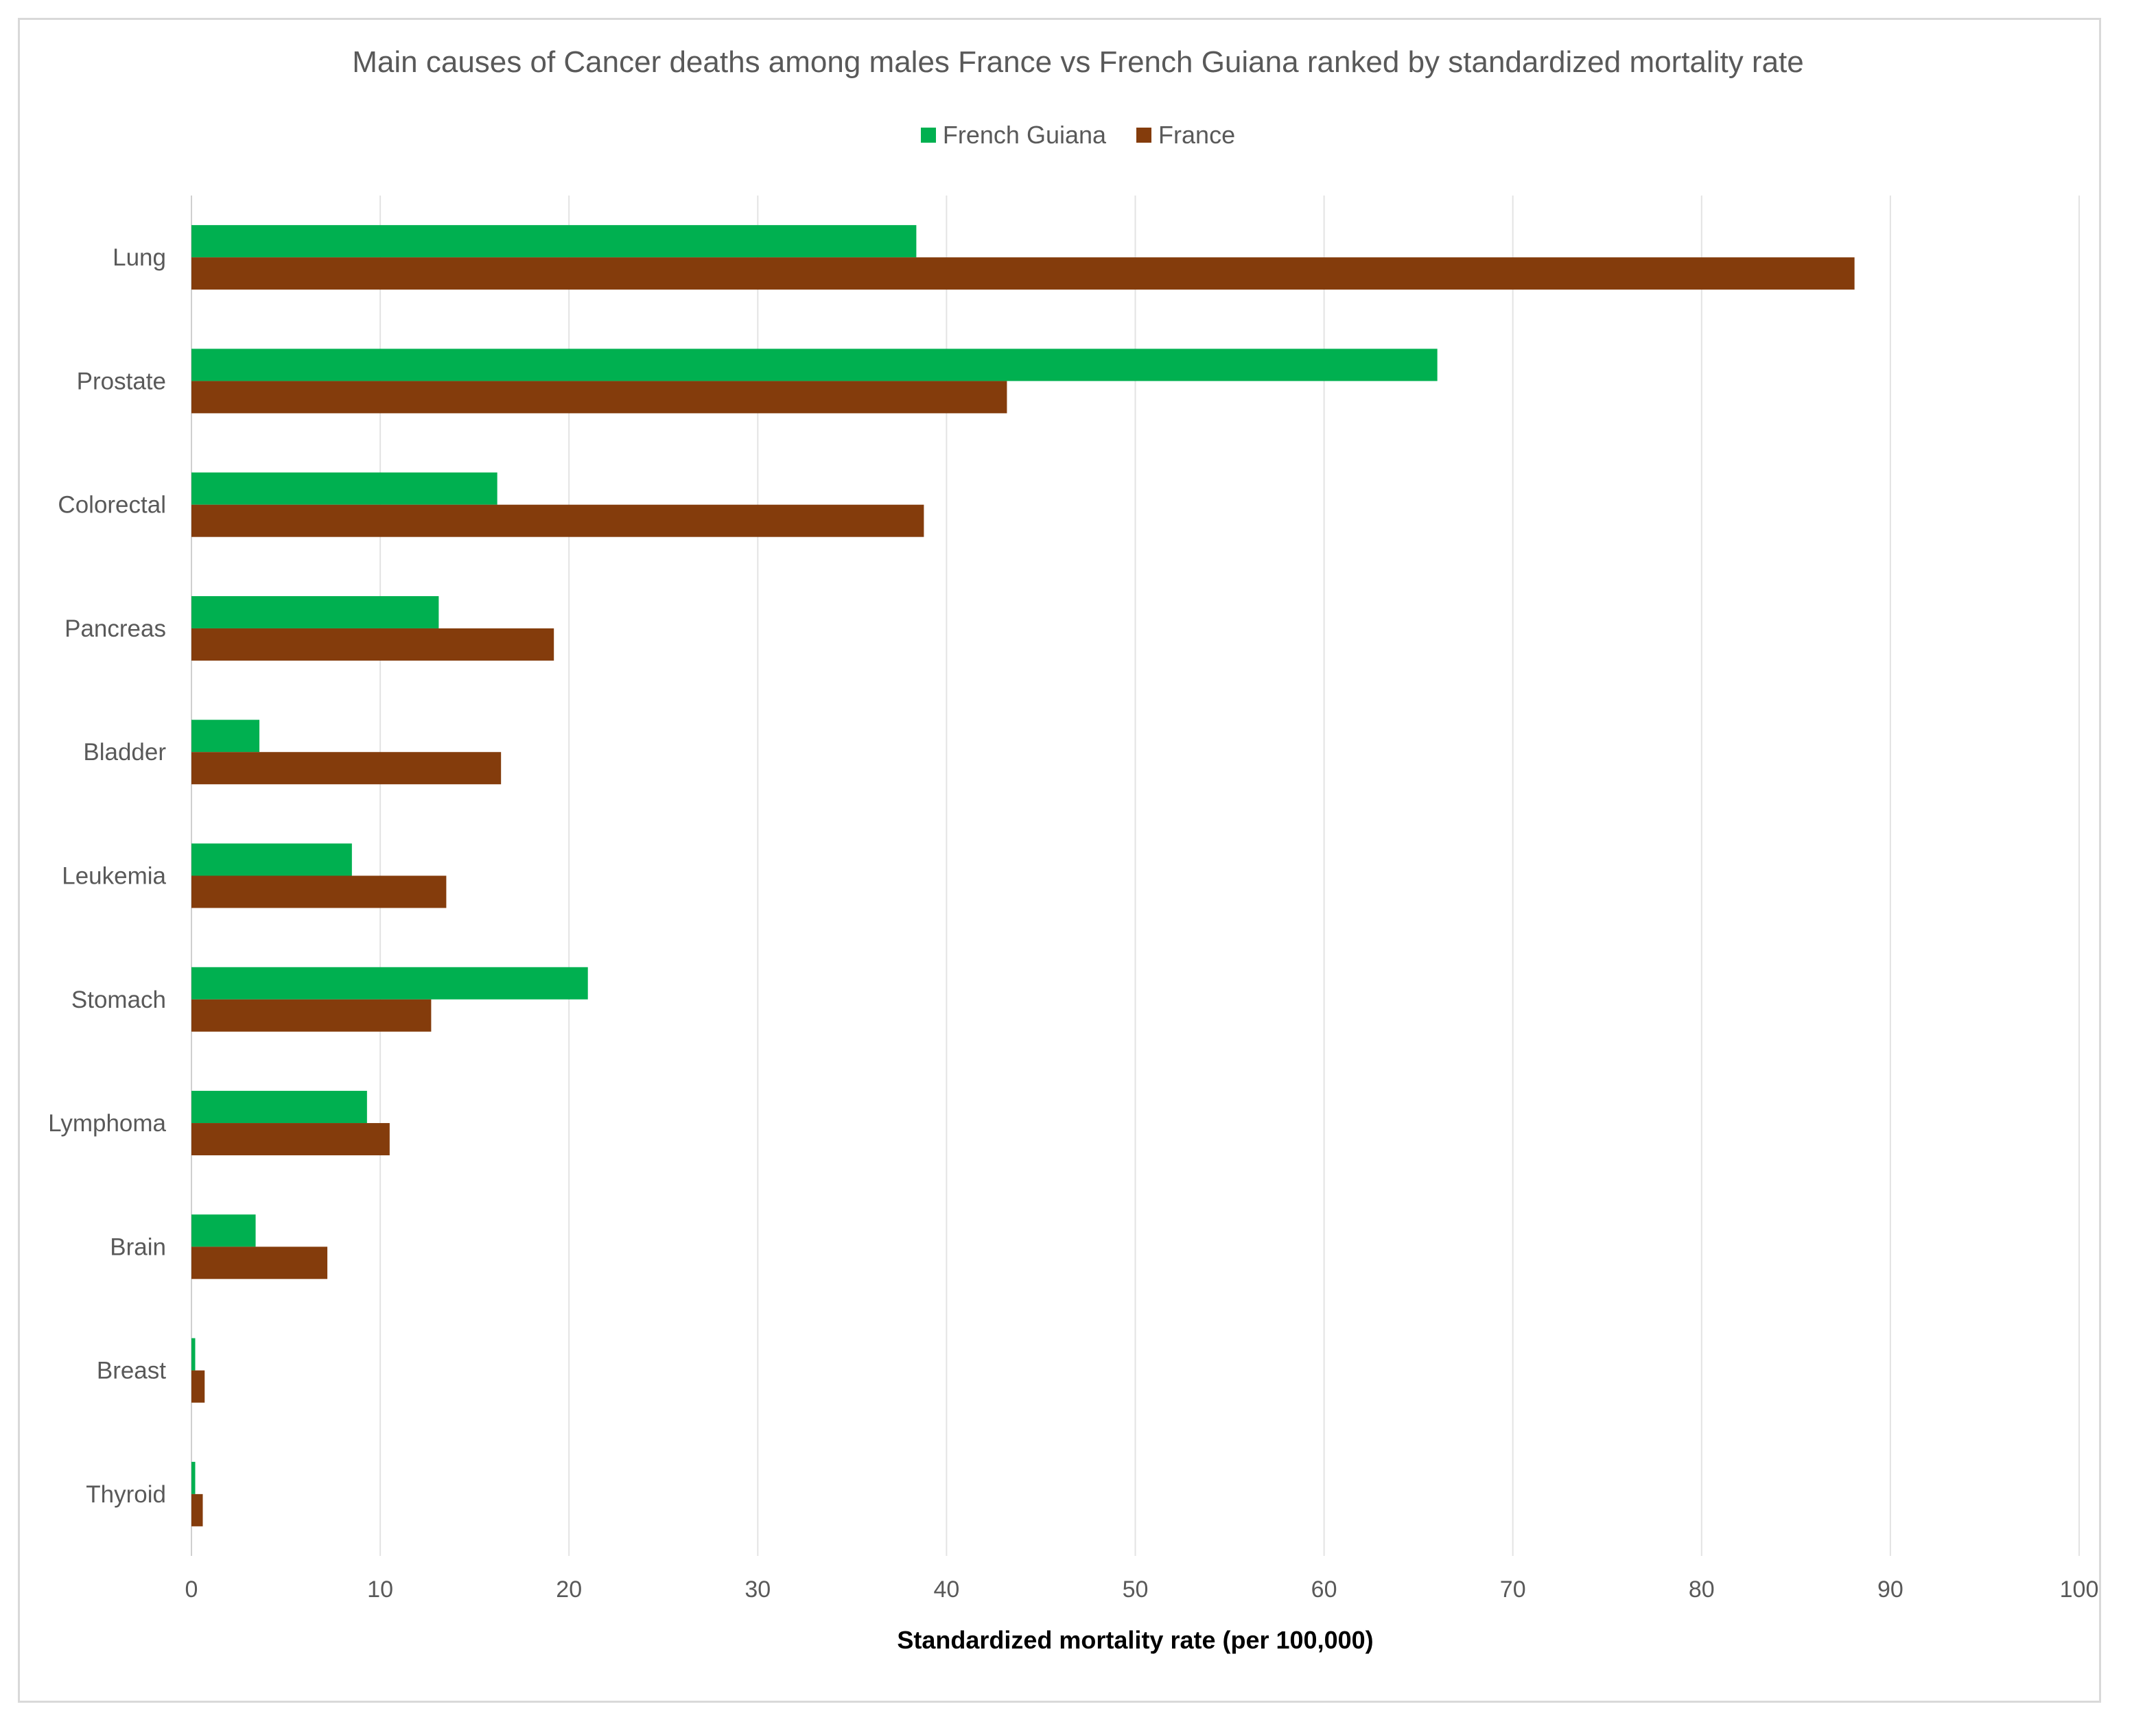 Image resolution: width=2156 pixels, height=1724 pixels. What do you see at coordinates (311, 1015) in the screenshot?
I see `bar-france-stomach` at bounding box center [311, 1015].